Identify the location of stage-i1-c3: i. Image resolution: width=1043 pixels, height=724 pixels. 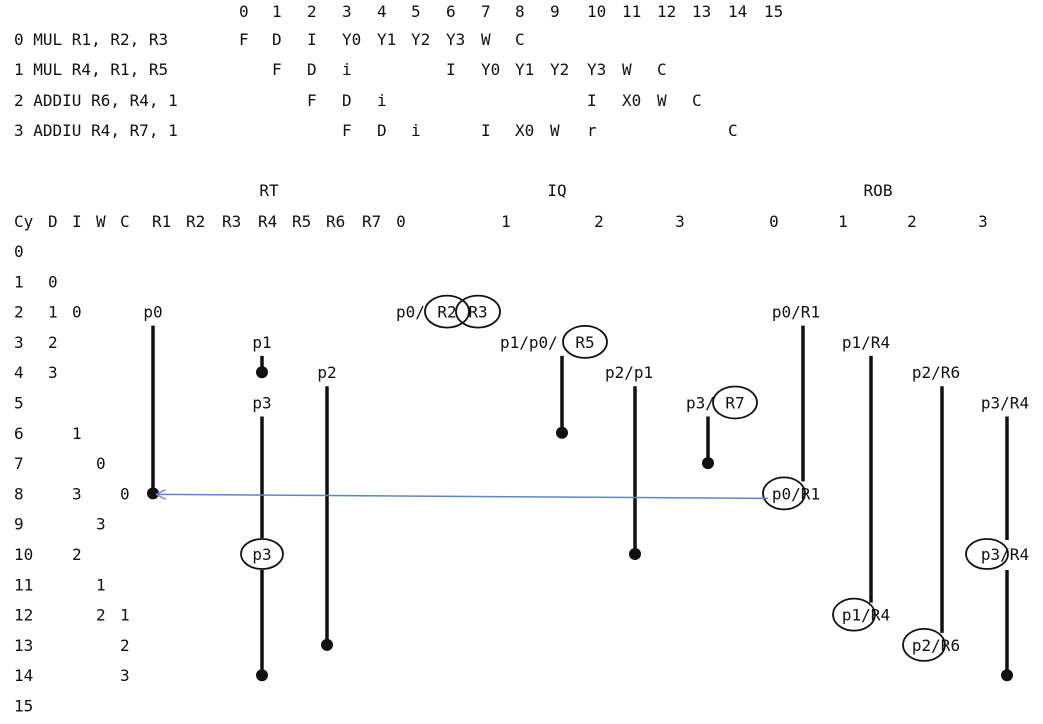
(347, 69).